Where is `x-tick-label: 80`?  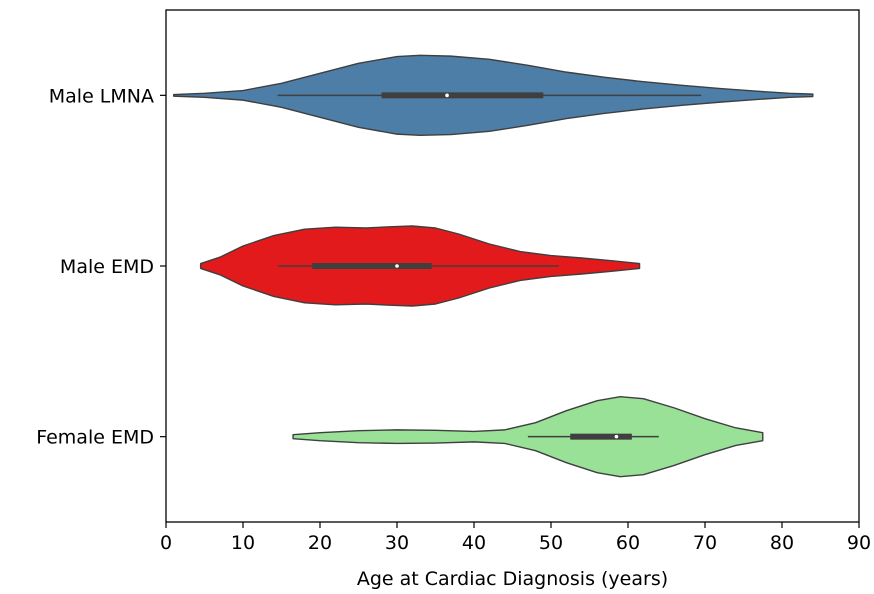
x-tick-label: 80 is located at coordinates (782, 543).